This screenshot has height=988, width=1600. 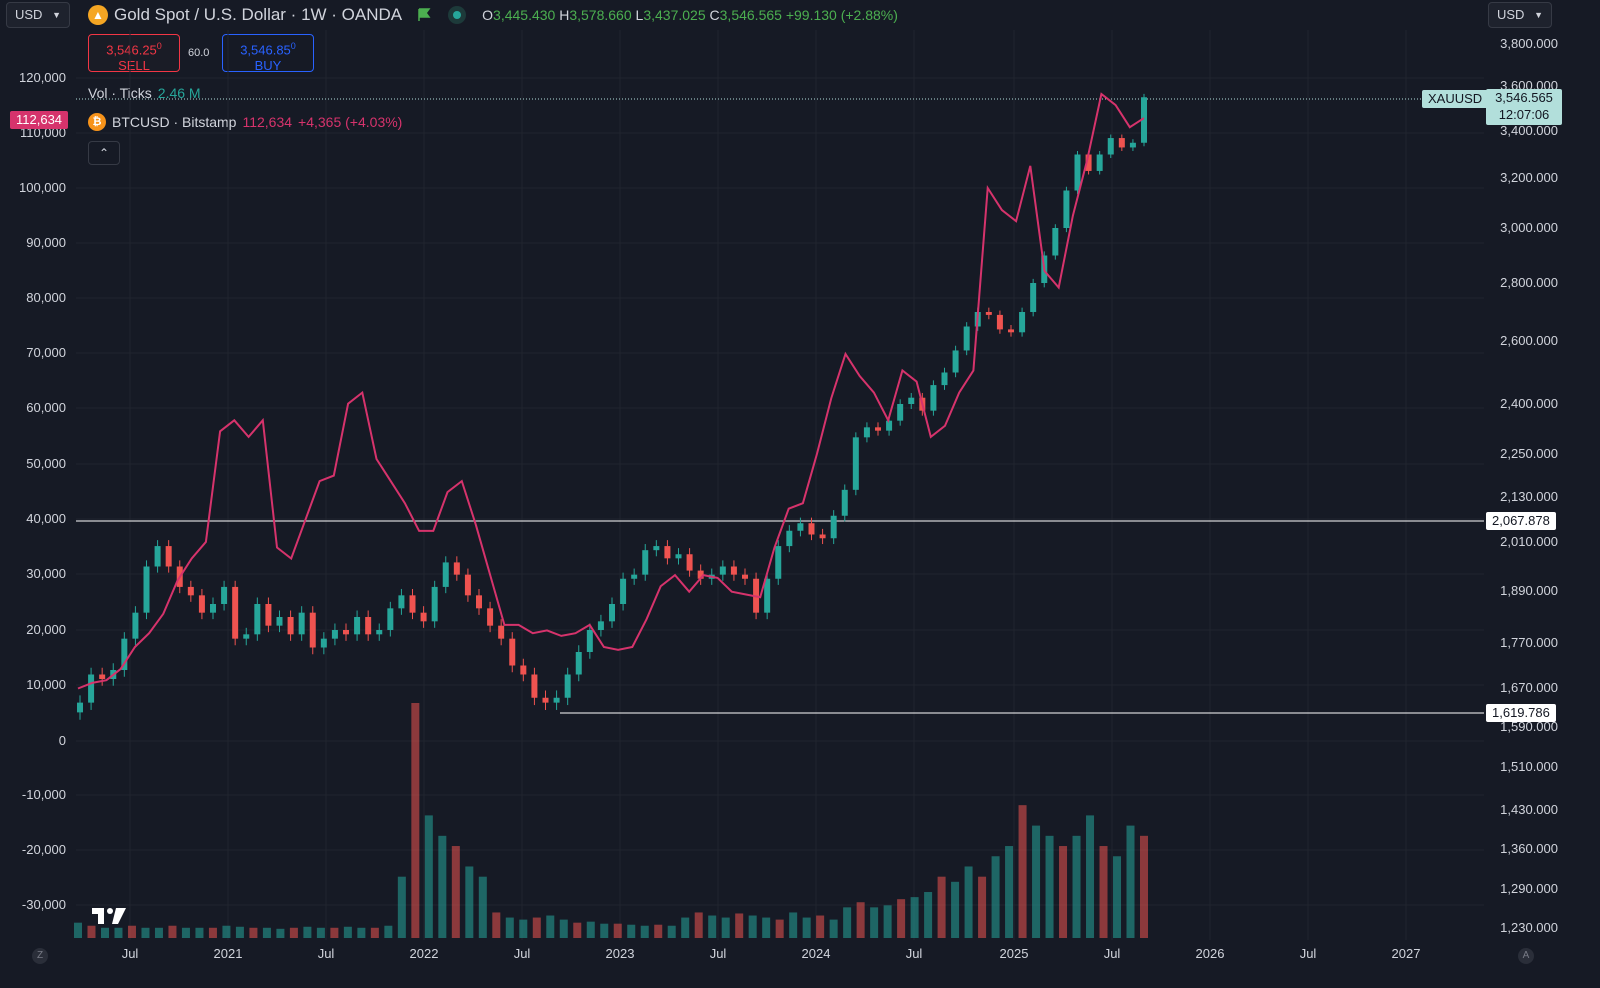 I want to click on buy-label: BUY, so click(x=268, y=66).